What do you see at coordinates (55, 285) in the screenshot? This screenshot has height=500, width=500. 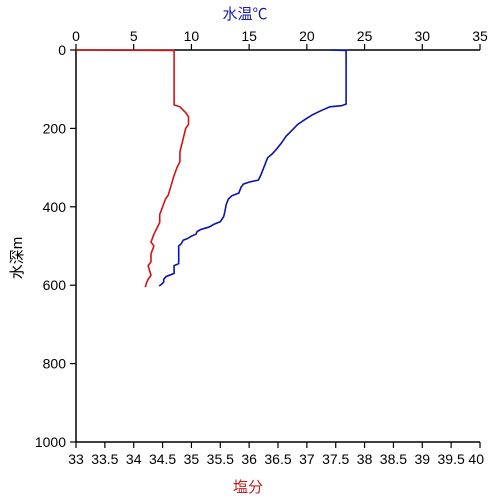 I see `y-tick-label: 600` at bounding box center [55, 285].